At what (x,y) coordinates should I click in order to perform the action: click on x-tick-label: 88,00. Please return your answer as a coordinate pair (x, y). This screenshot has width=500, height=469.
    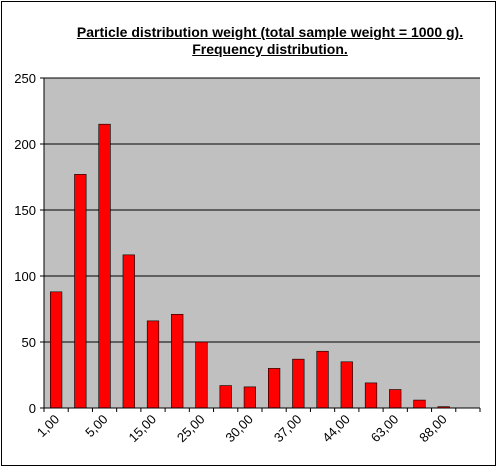
    Looking at the image, I should click on (433, 429).